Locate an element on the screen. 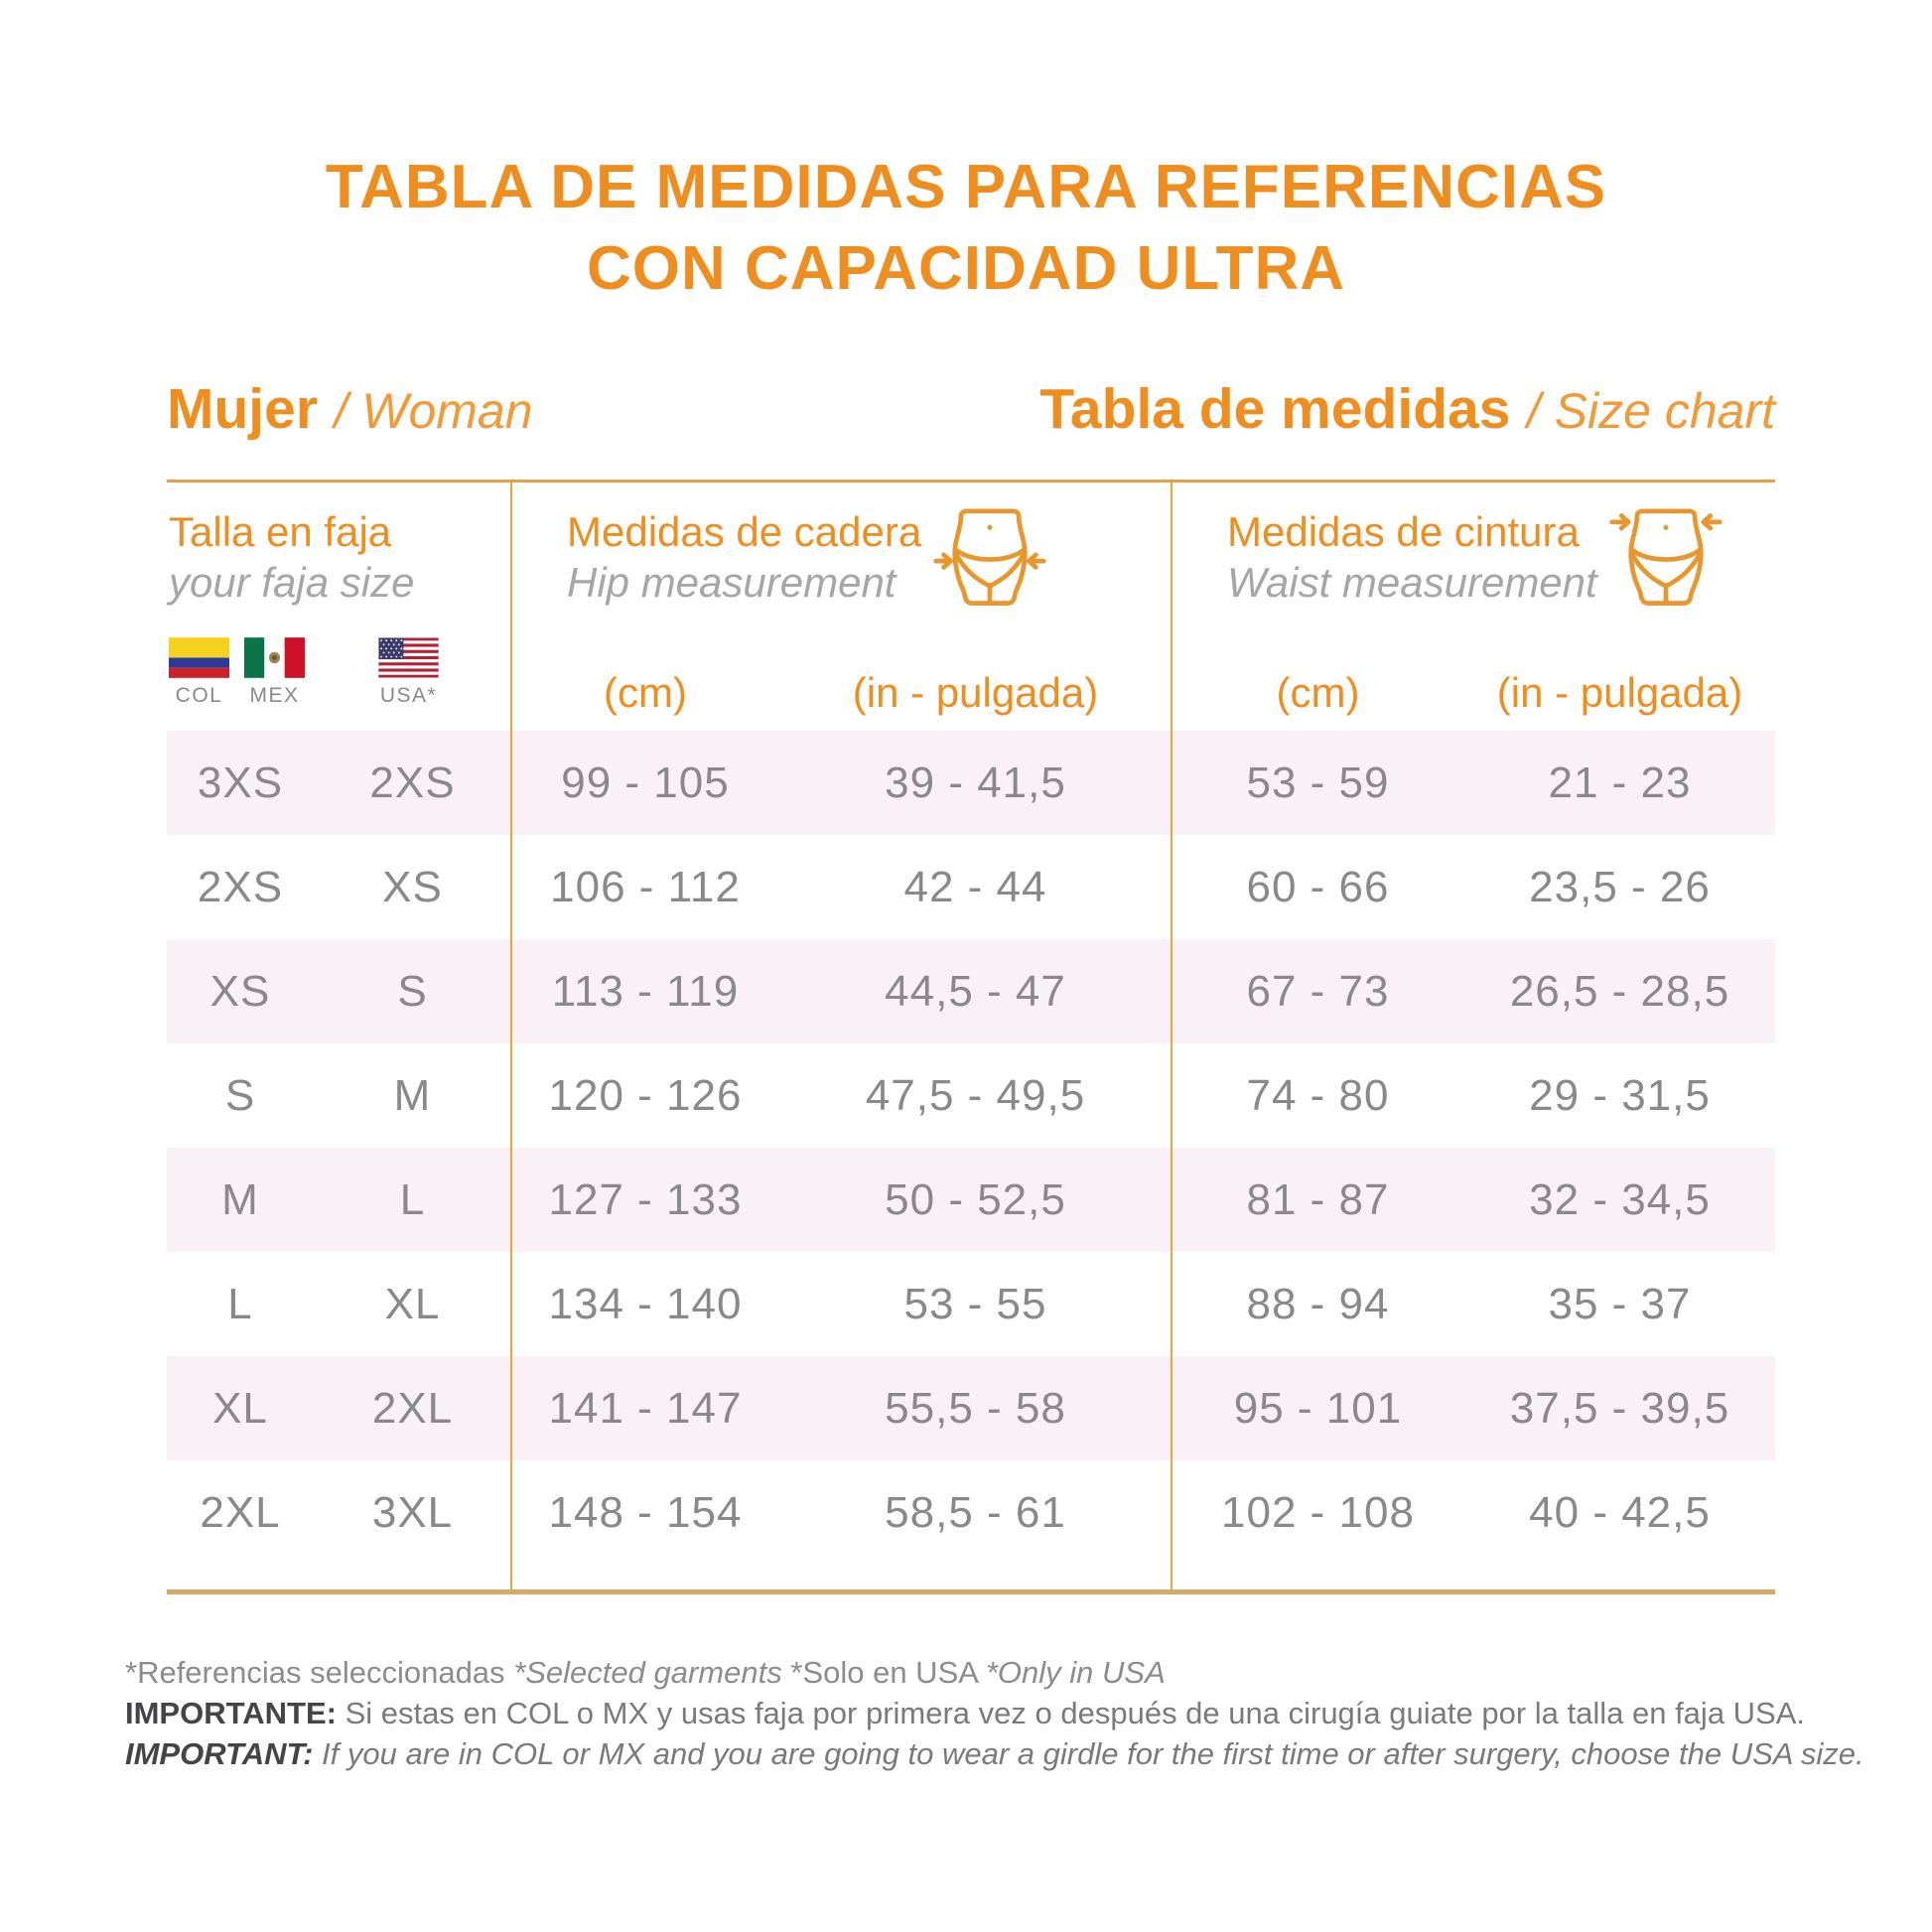 This screenshot has height=1932, width=1932. size-column-title: Talla en faja is located at coordinates (280, 532).